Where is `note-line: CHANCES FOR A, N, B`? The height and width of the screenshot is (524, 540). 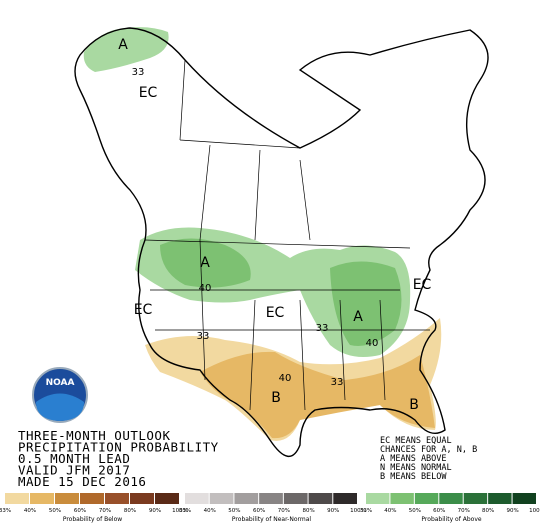 note-line: CHANCES FOR A, N, B is located at coordinates (428, 450).